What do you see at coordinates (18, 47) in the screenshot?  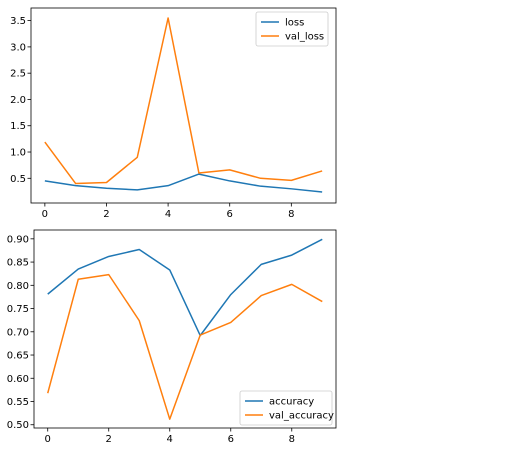 I see `y-tick-label: 3.0` at bounding box center [18, 47].